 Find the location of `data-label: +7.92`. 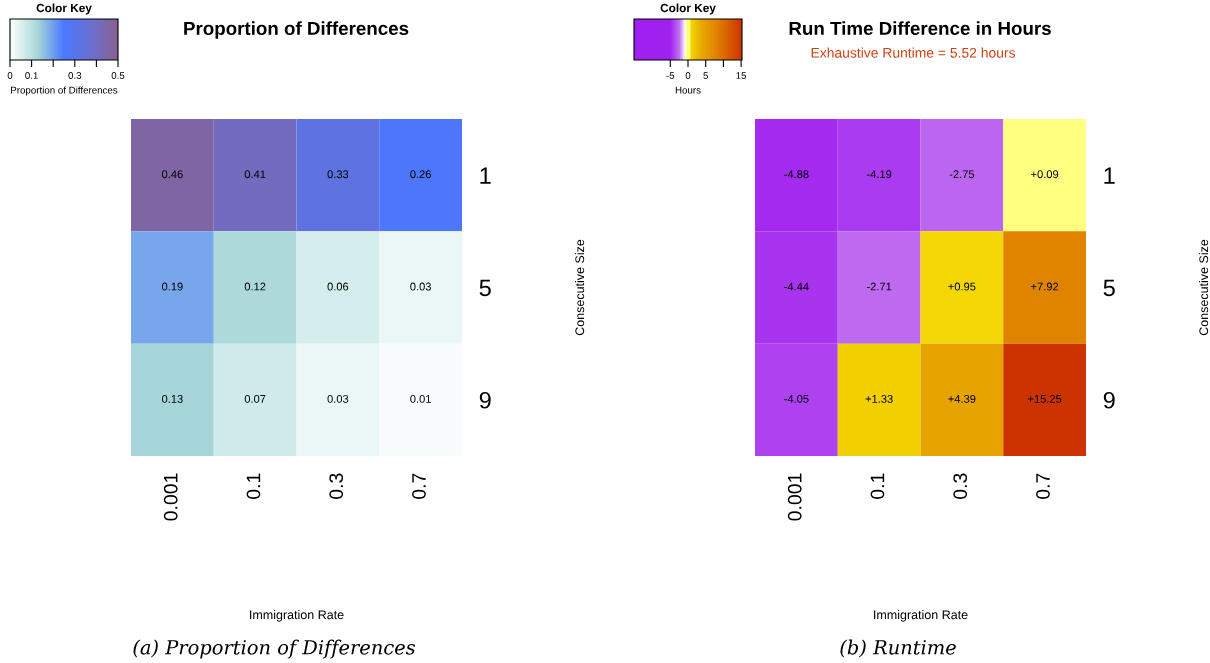

data-label: +7.92 is located at coordinates (1045, 286).